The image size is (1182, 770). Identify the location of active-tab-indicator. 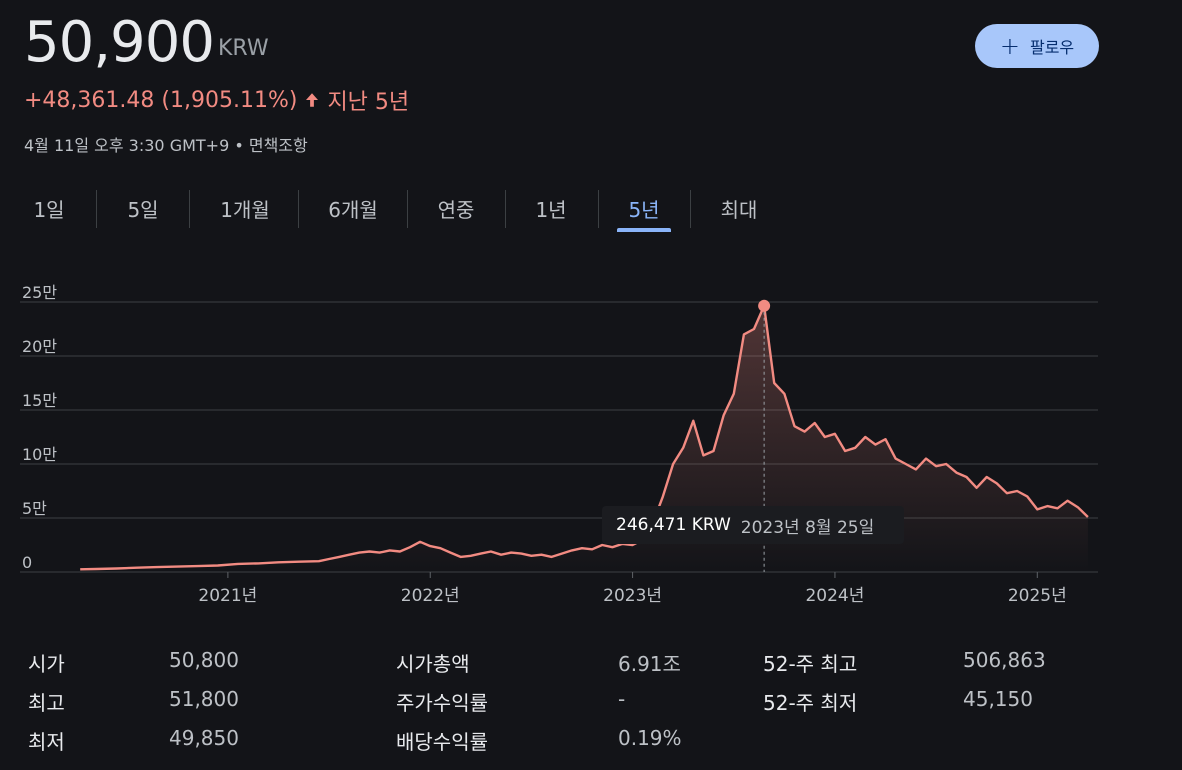
(644, 230).